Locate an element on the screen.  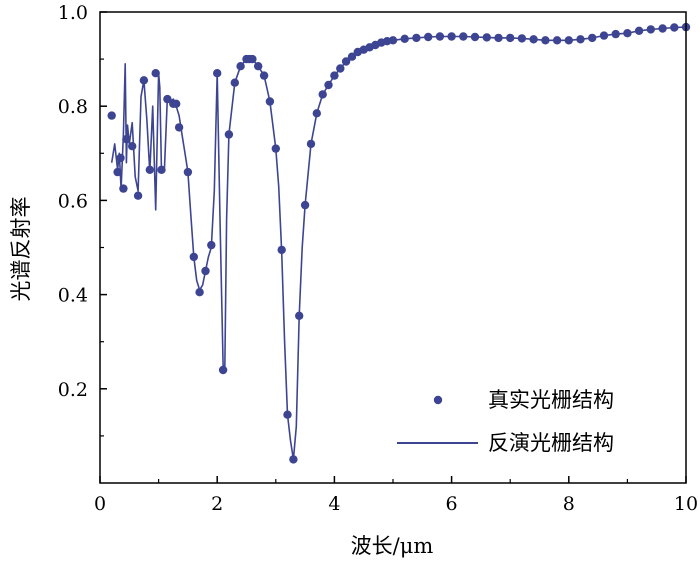
y-tick-label: 1.0 is located at coordinates (73, 13).